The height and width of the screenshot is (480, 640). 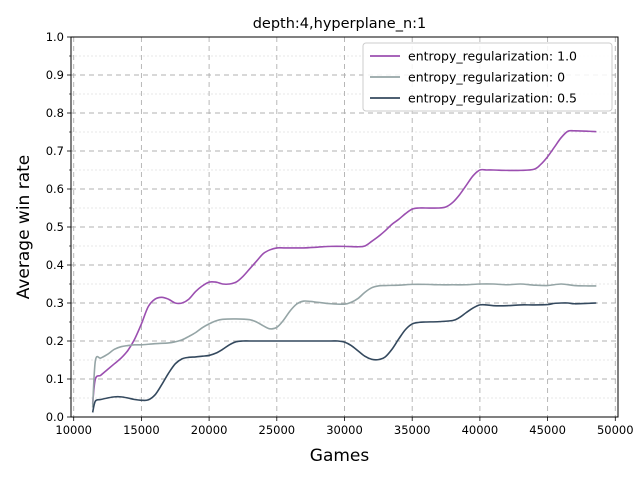 What do you see at coordinates (55, 151) in the screenshot?
I see `y-tick-label: 0.7` at bounding box center [55, 151].